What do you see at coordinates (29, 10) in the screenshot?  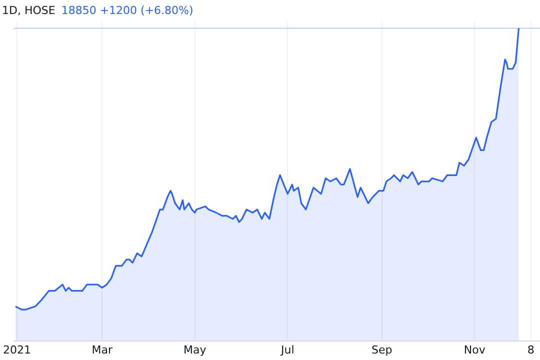 I see `chart-title: 1D, HOSE` at bounding box center [29, 10].